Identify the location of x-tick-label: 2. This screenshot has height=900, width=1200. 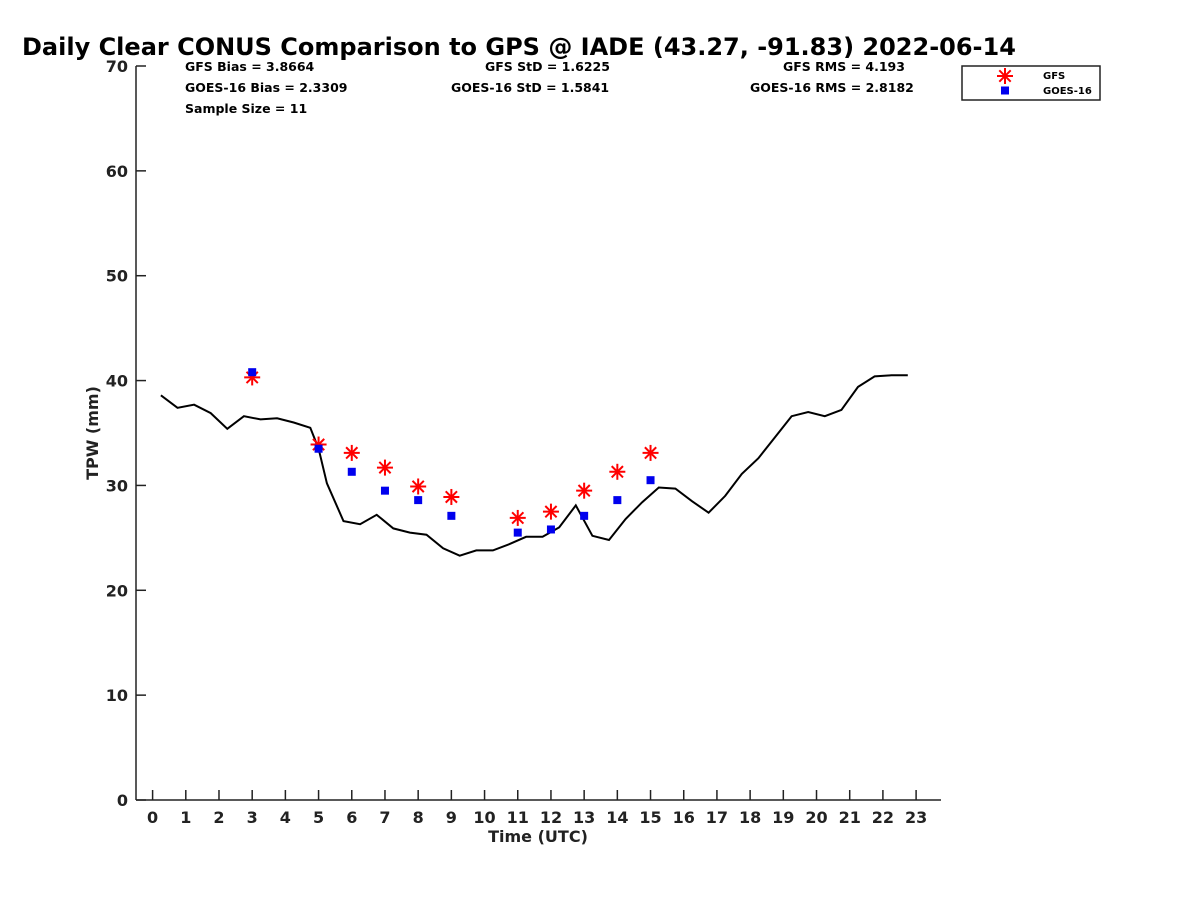
(218, 817).